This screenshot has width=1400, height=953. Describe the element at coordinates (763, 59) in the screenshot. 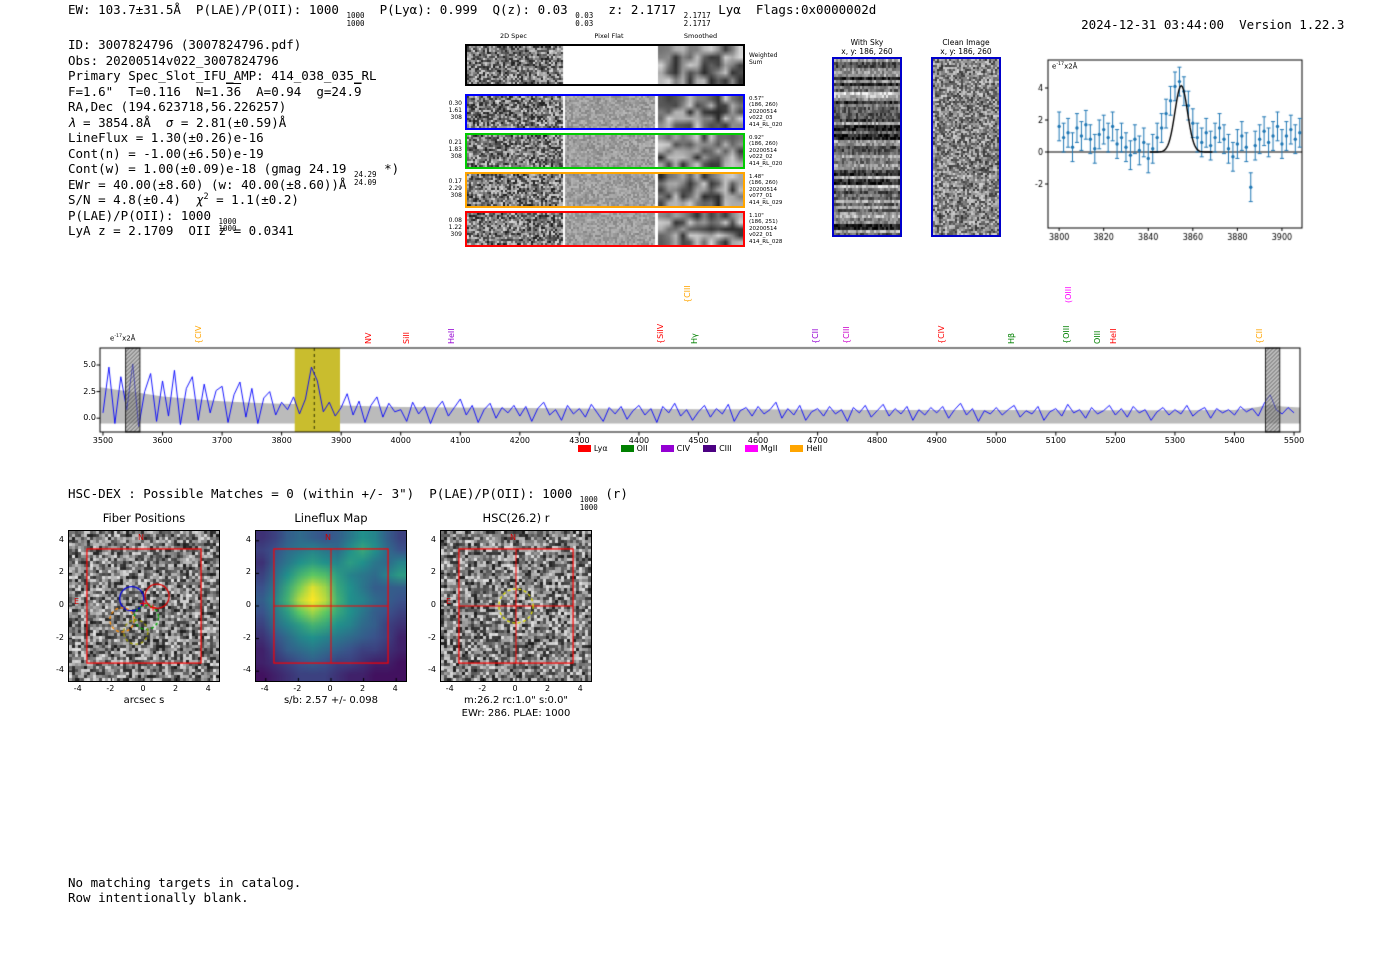

I see `spec2d-row-annotation: Weighted Sum` at that location.